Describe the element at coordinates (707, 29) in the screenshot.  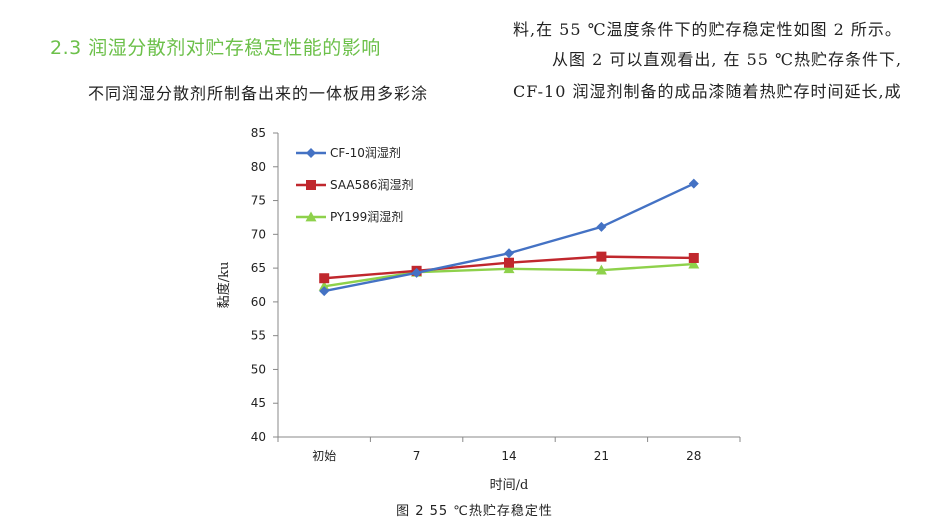
I see `right-paragraph-line-1: 料,在 55 ℃温度条件下的贮存稳定性如图 2 所示。` at that location.